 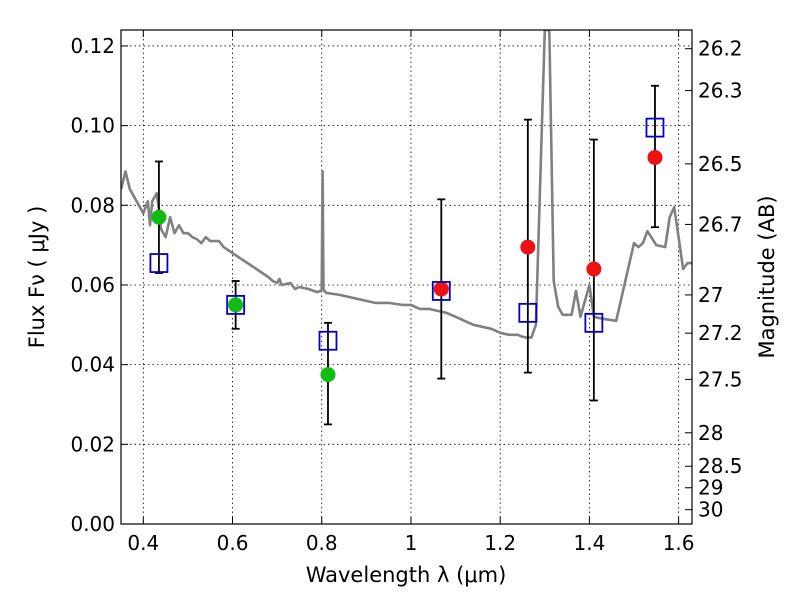 What do you see at coordinates (720, 333) in the screenshot?
I see `magnitude-tick-label: 27.2` at bounding box center [720, 333].